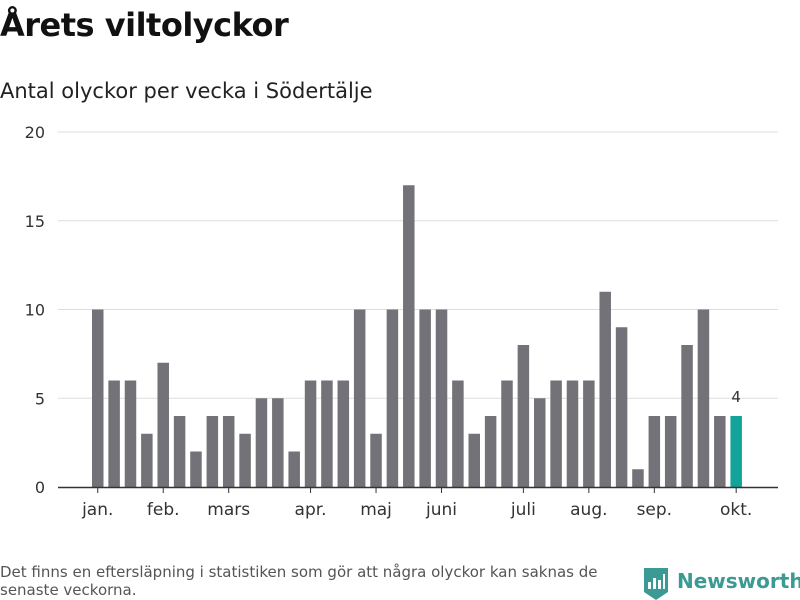 The image size is (800, 600). I want to click on x-tick-label: okt., so click(736, 510).